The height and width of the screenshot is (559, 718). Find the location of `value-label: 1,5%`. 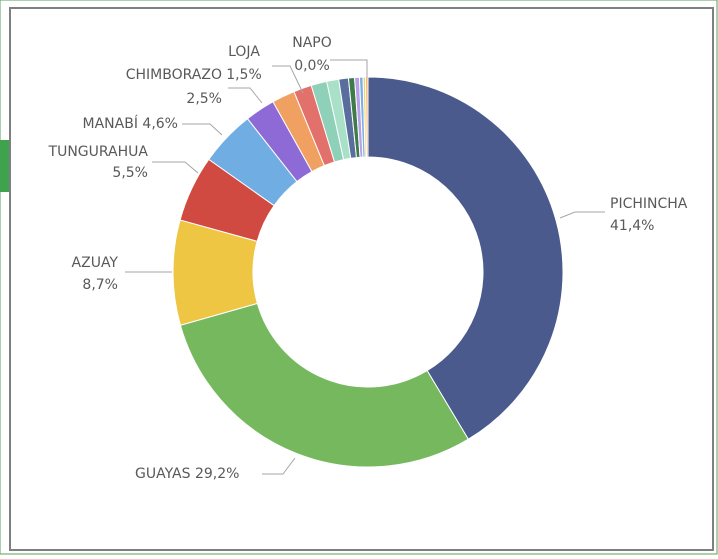

value-label: 1,5% is located at coordinates (244, 75).